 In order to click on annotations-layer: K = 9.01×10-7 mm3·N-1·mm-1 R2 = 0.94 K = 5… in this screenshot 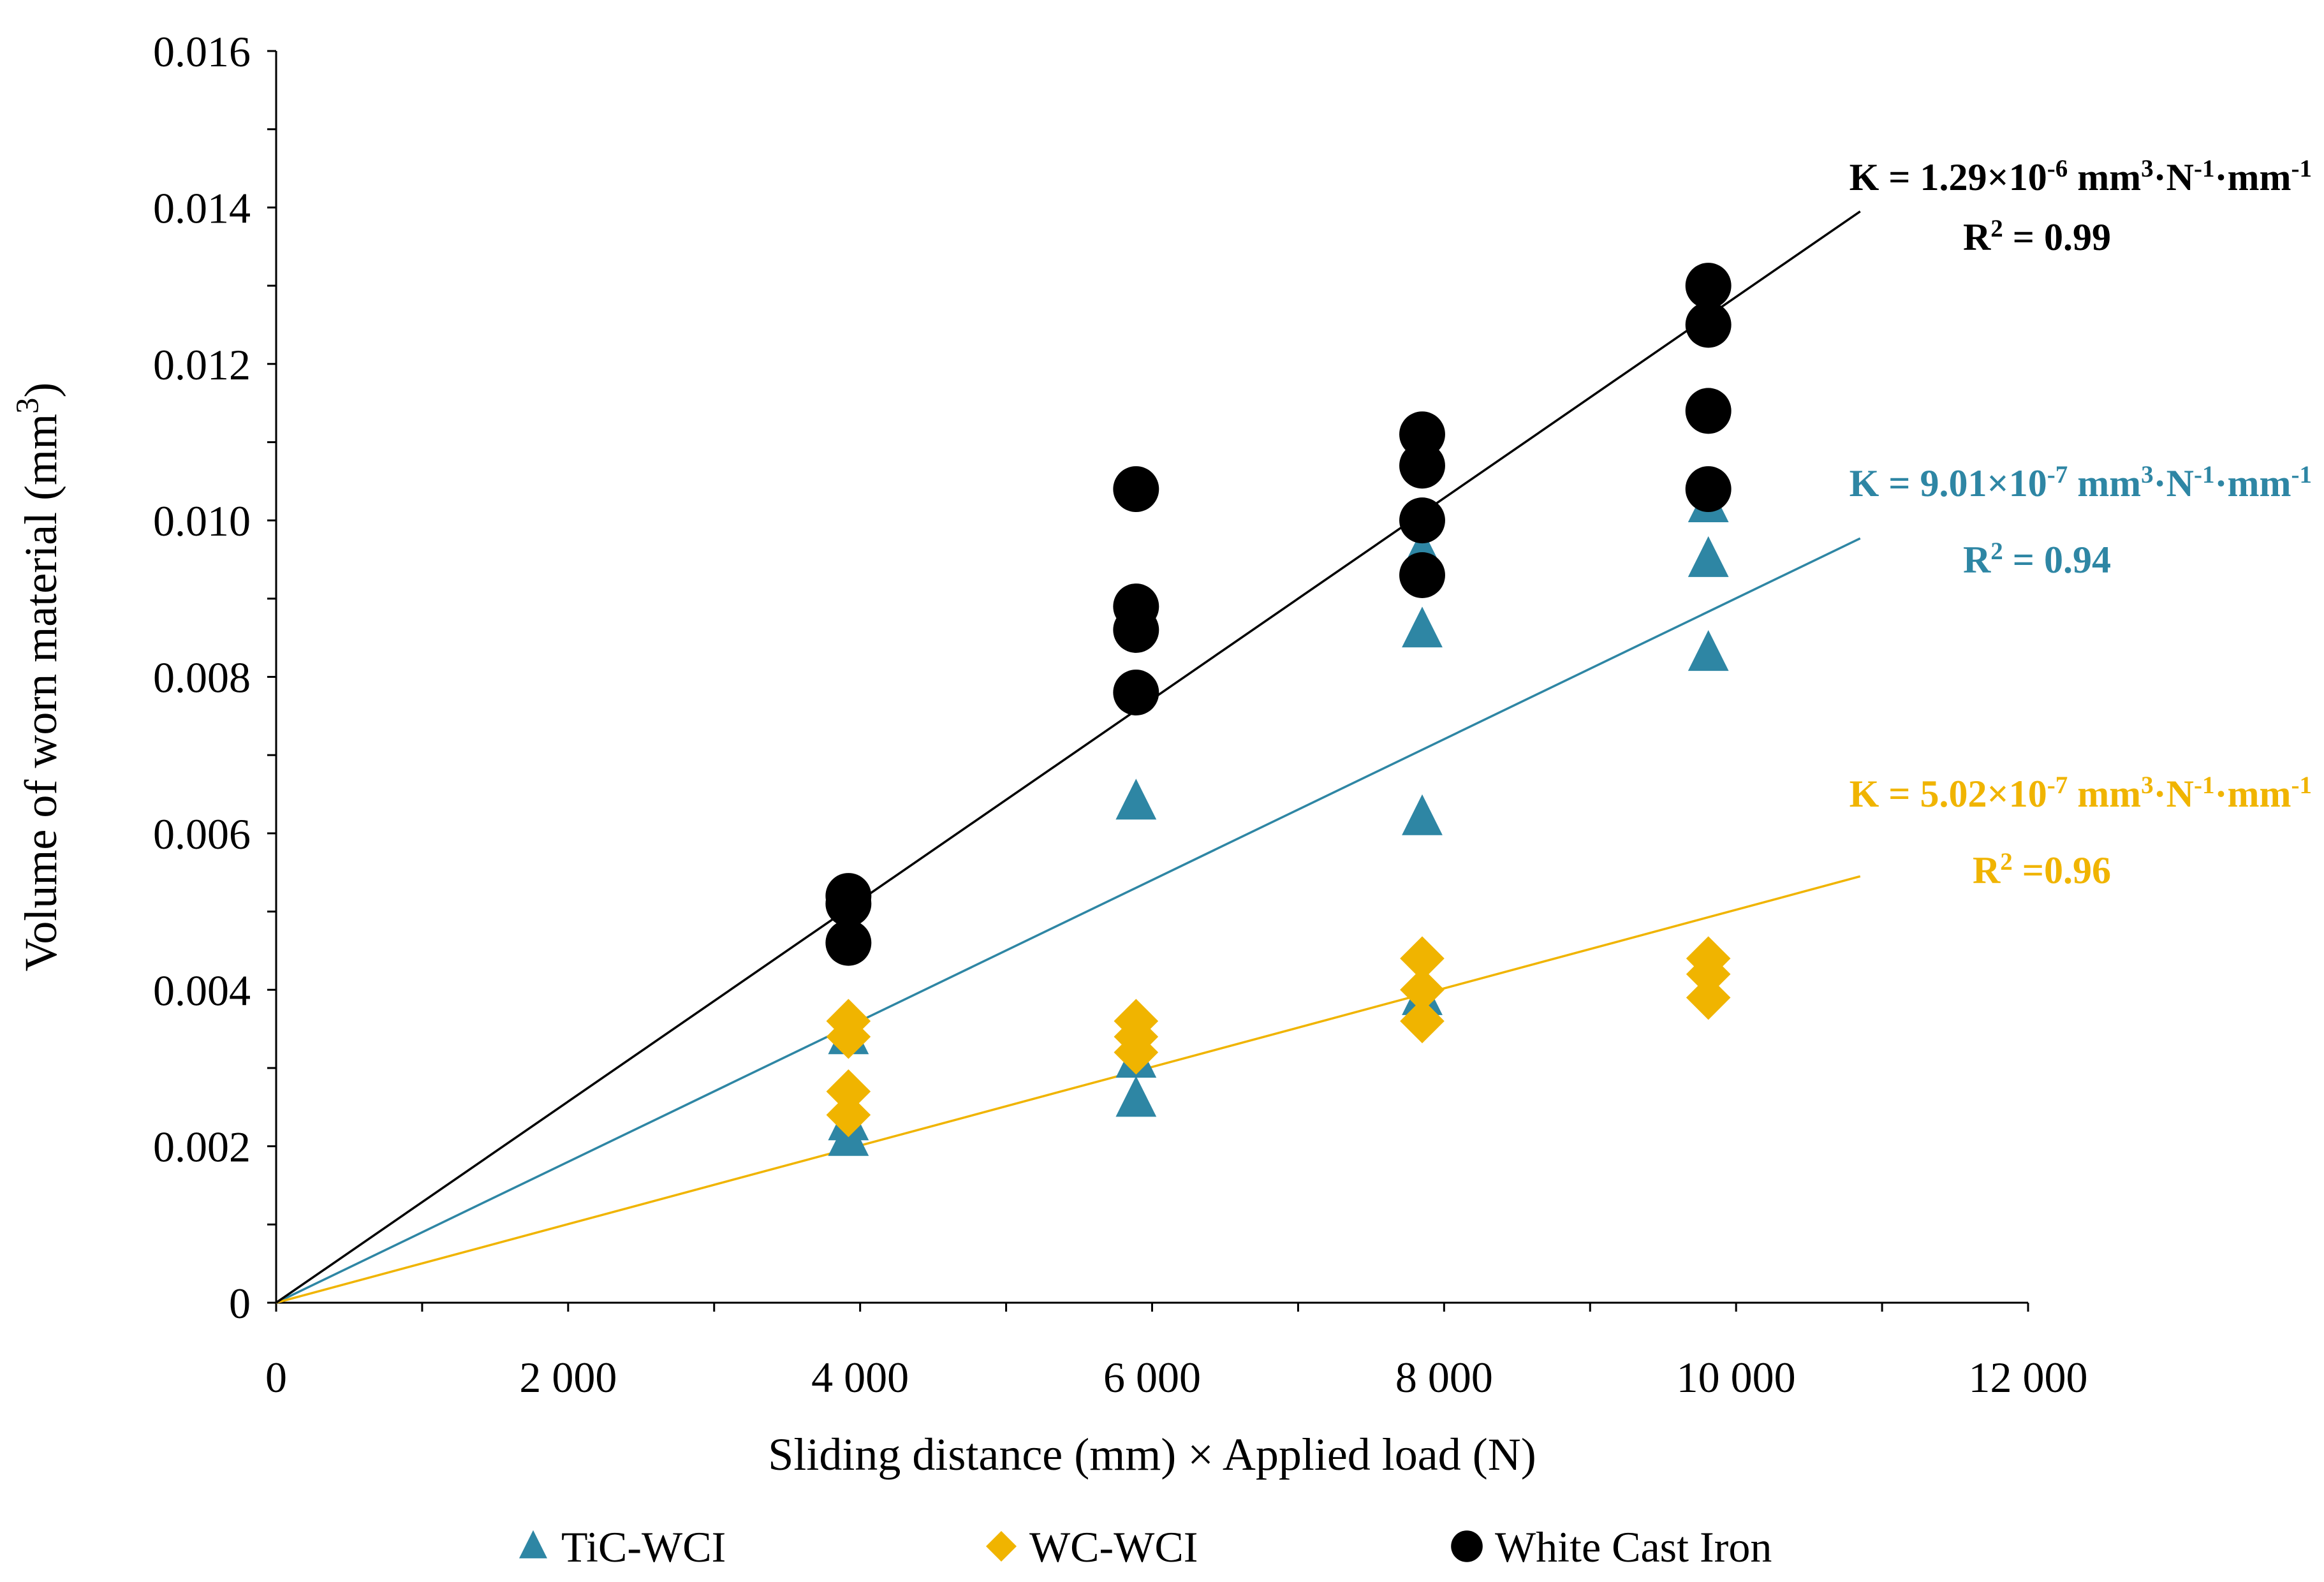, I will do `click(2081, 523)`.